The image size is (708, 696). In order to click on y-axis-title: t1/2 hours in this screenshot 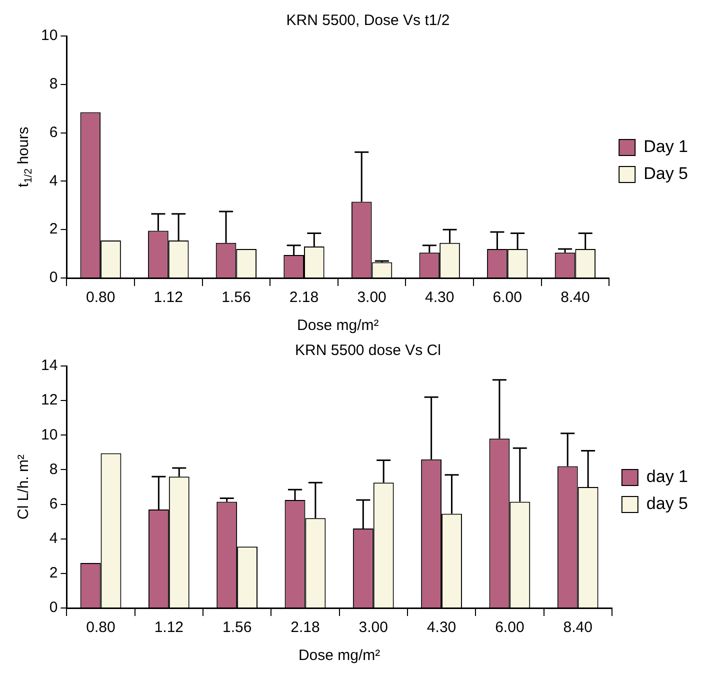, I will do `click(24, 157)`.